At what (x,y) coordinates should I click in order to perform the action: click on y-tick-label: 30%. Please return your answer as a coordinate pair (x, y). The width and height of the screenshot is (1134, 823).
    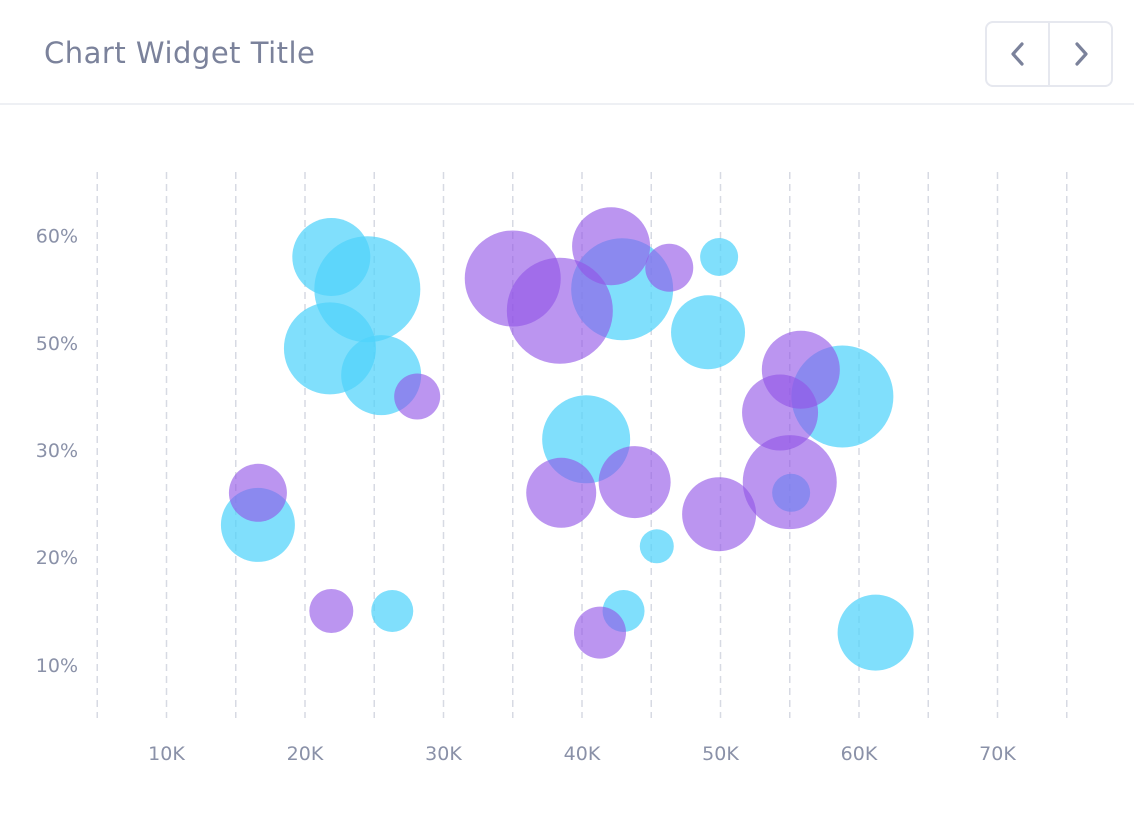
    Looking at the image, I should click on (57, 451).